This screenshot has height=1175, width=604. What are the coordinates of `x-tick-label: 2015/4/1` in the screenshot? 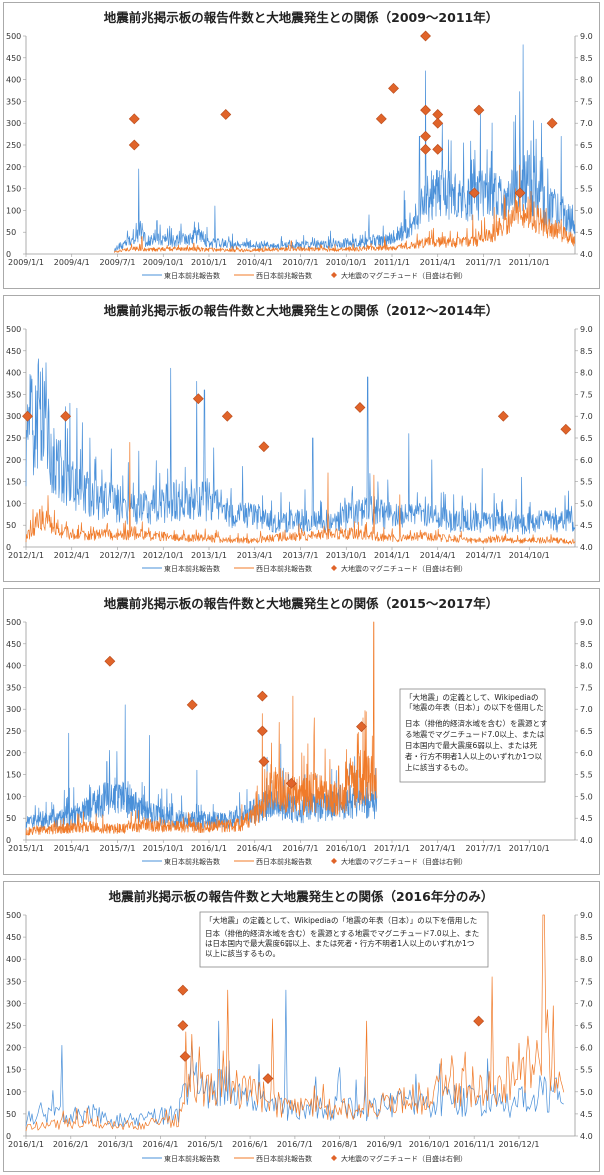 It's located at (72, 848).